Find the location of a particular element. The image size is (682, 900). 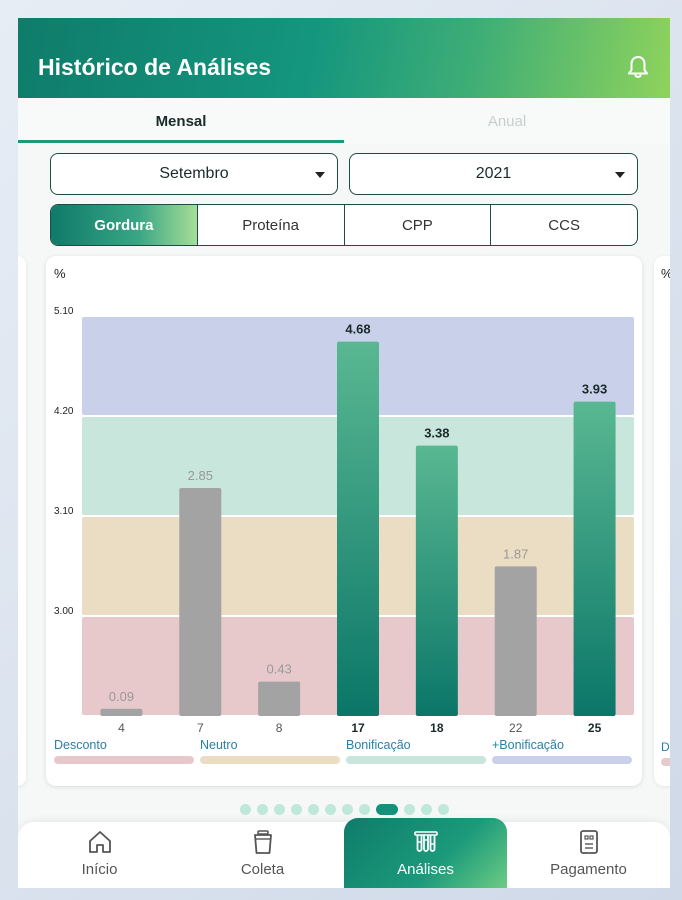

legend-label: Neutro is located at coordinates (219, 745).